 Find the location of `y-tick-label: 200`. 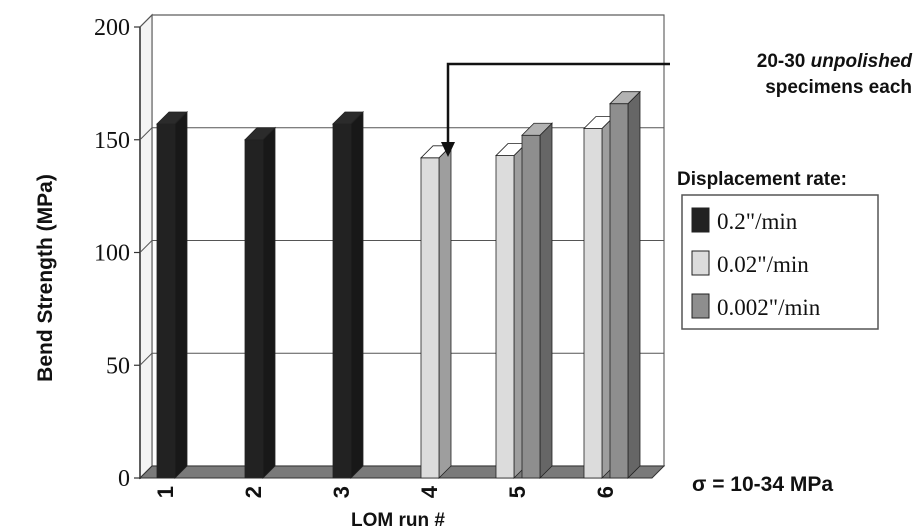

y-tick-label: 200 is located at coordinates (112, 28).